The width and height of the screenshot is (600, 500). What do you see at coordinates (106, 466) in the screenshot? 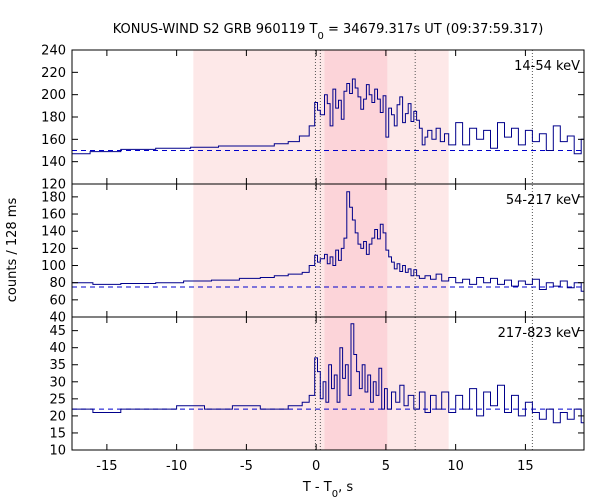
I see `x-tick-label-0: -15` at bounding box center [106, 466].